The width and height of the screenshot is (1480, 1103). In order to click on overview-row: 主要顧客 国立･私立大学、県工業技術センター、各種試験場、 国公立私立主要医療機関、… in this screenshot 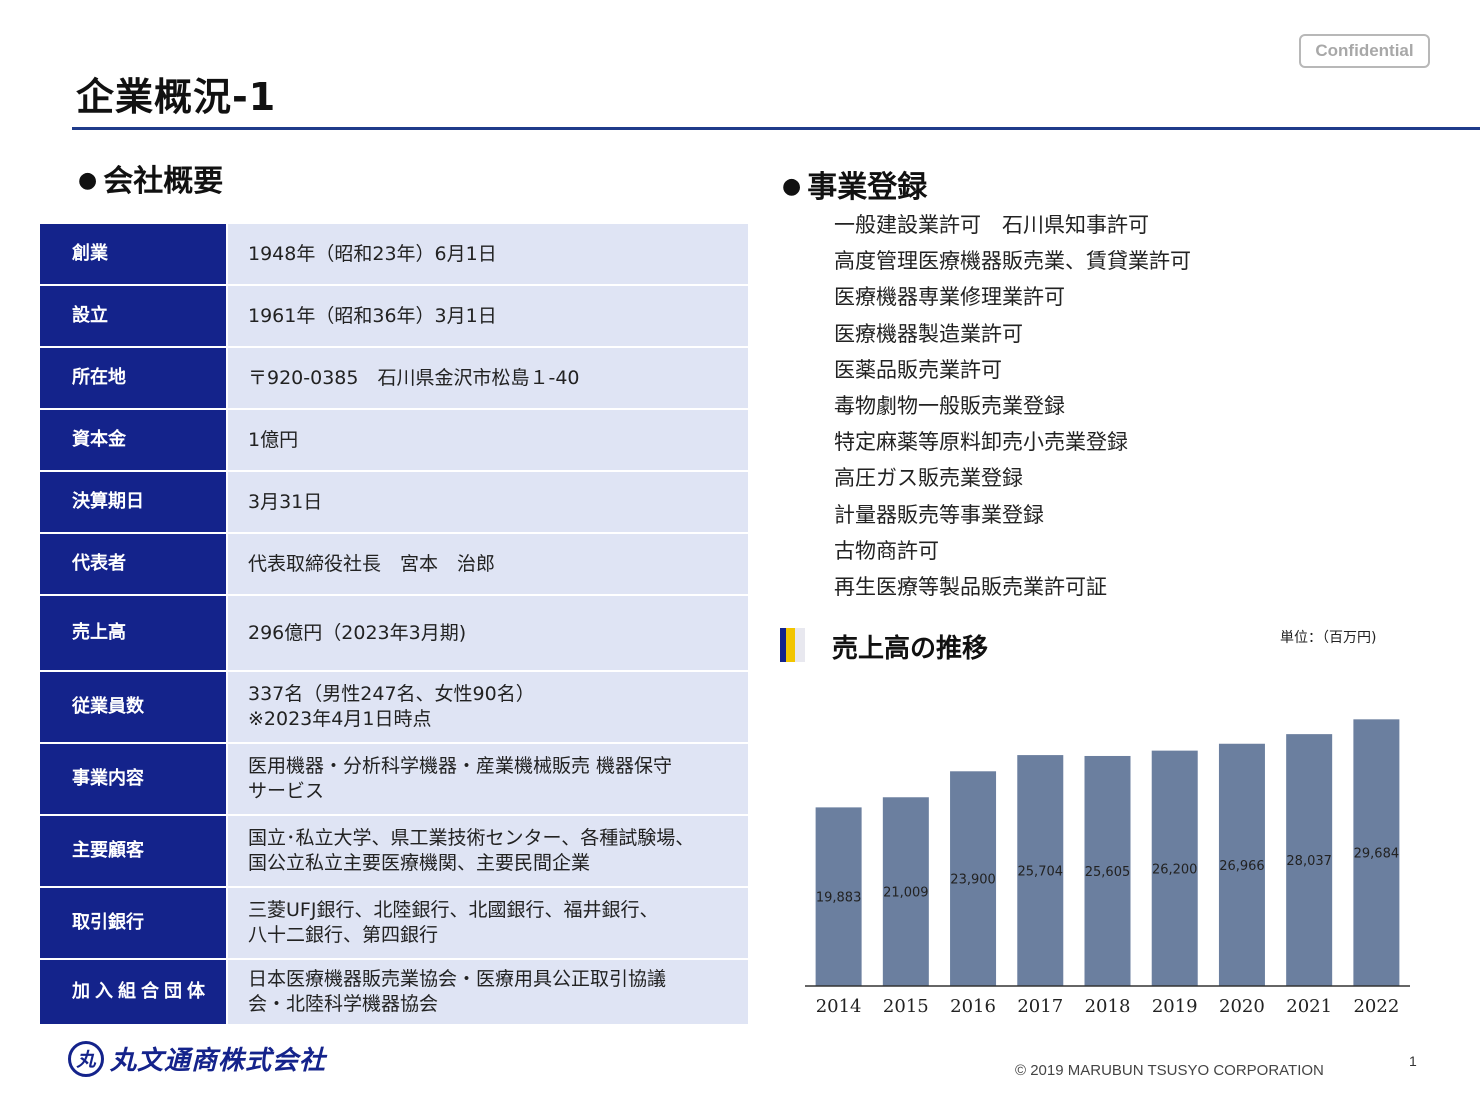, I will do `click(394, 852)`.